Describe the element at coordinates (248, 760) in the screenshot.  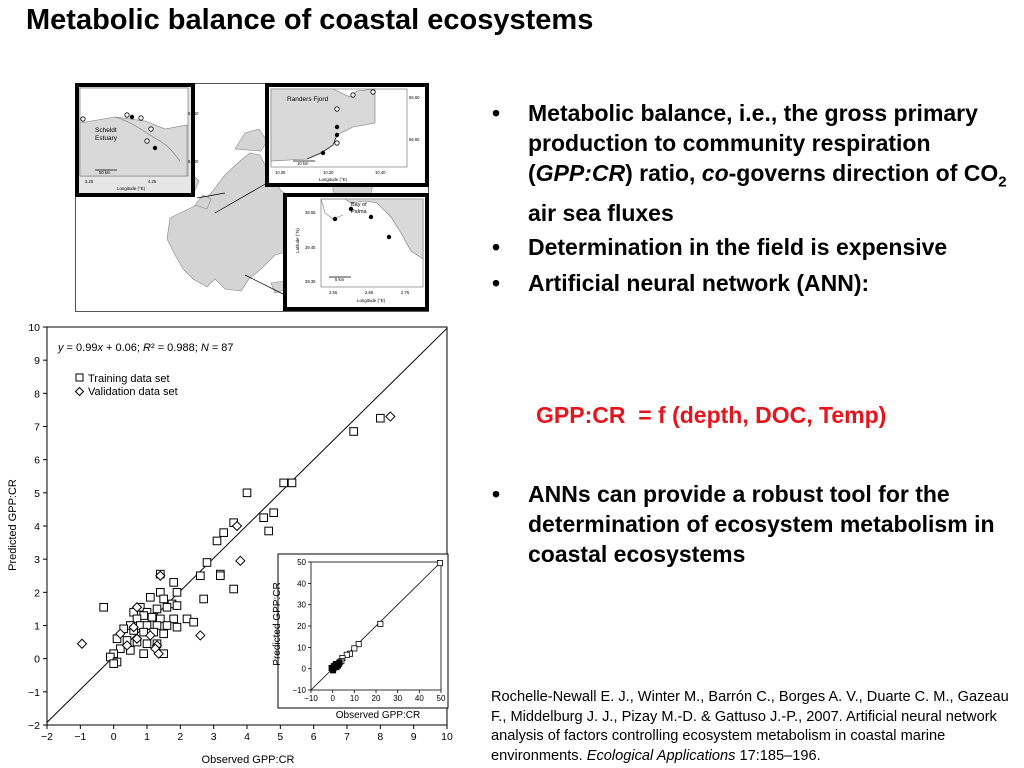
I see `x-axis-label: Observed GPP:CR` at that location.